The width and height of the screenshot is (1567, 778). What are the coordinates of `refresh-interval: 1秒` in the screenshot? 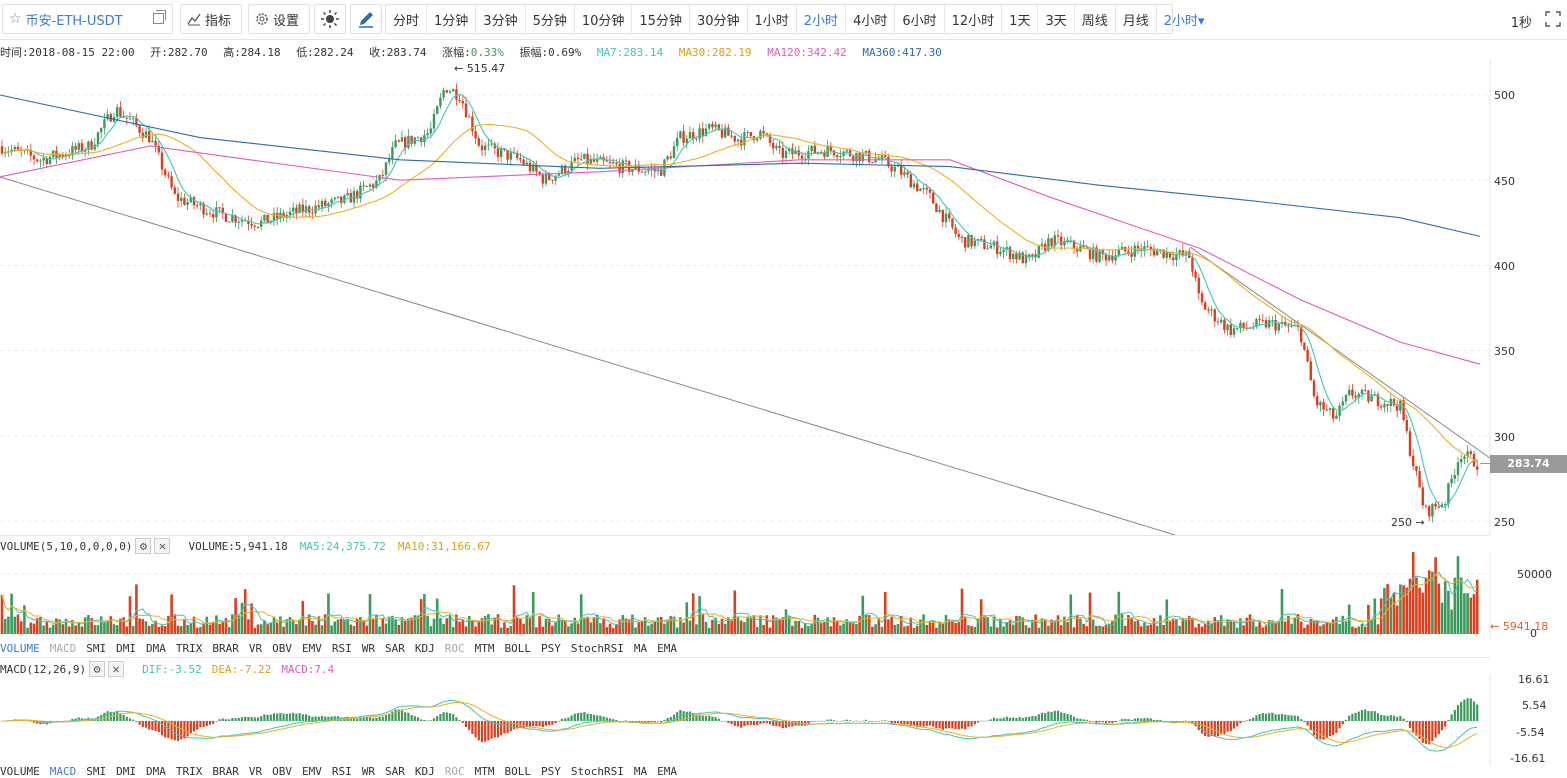 It's located at (1521, 23).